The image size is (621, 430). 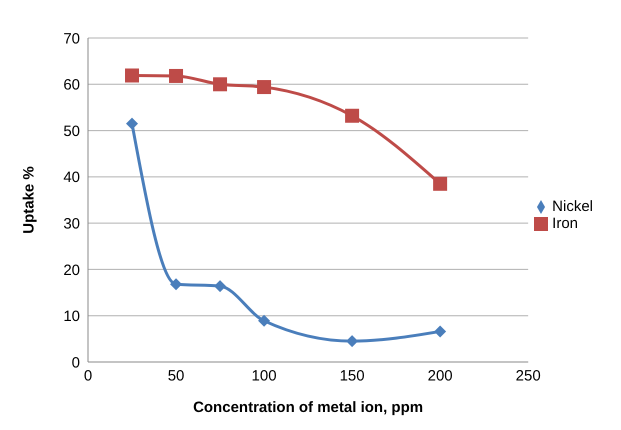 I want to click on y-tick-label: 50, so click(x=71, y=131).